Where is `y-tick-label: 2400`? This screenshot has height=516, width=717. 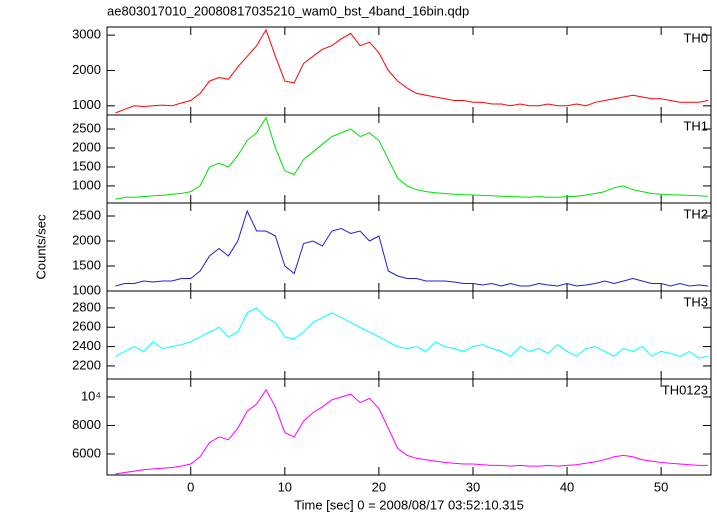 y-tick-label: 2400 is located at coordinates (86, 345).